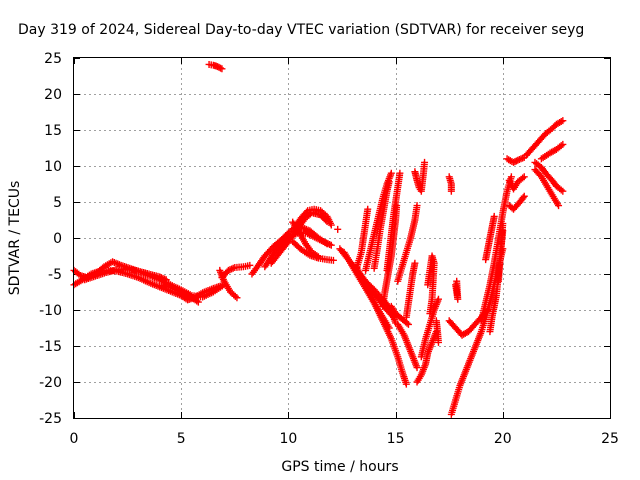 Image resolution: width=640 pixels, height=480 pixels. What do you see at coordinates (15, 238) in the screenshot?
I see `y-axis-label: SDTVAR / TECUs` at bounding box center [15, 238].